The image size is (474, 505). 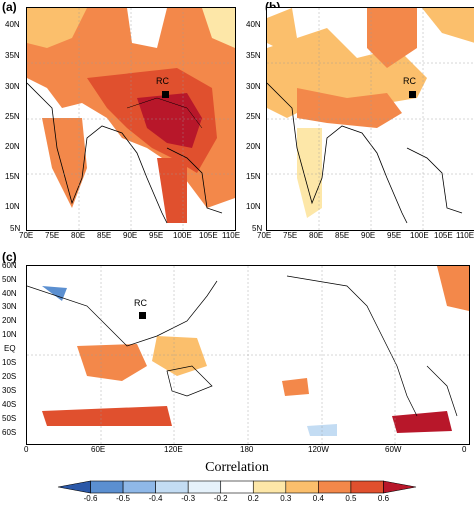 What do you see at coordinates (318, 449) in the screenshot?
I see `lon-tick: 120W` at bounding box center [318, 449].